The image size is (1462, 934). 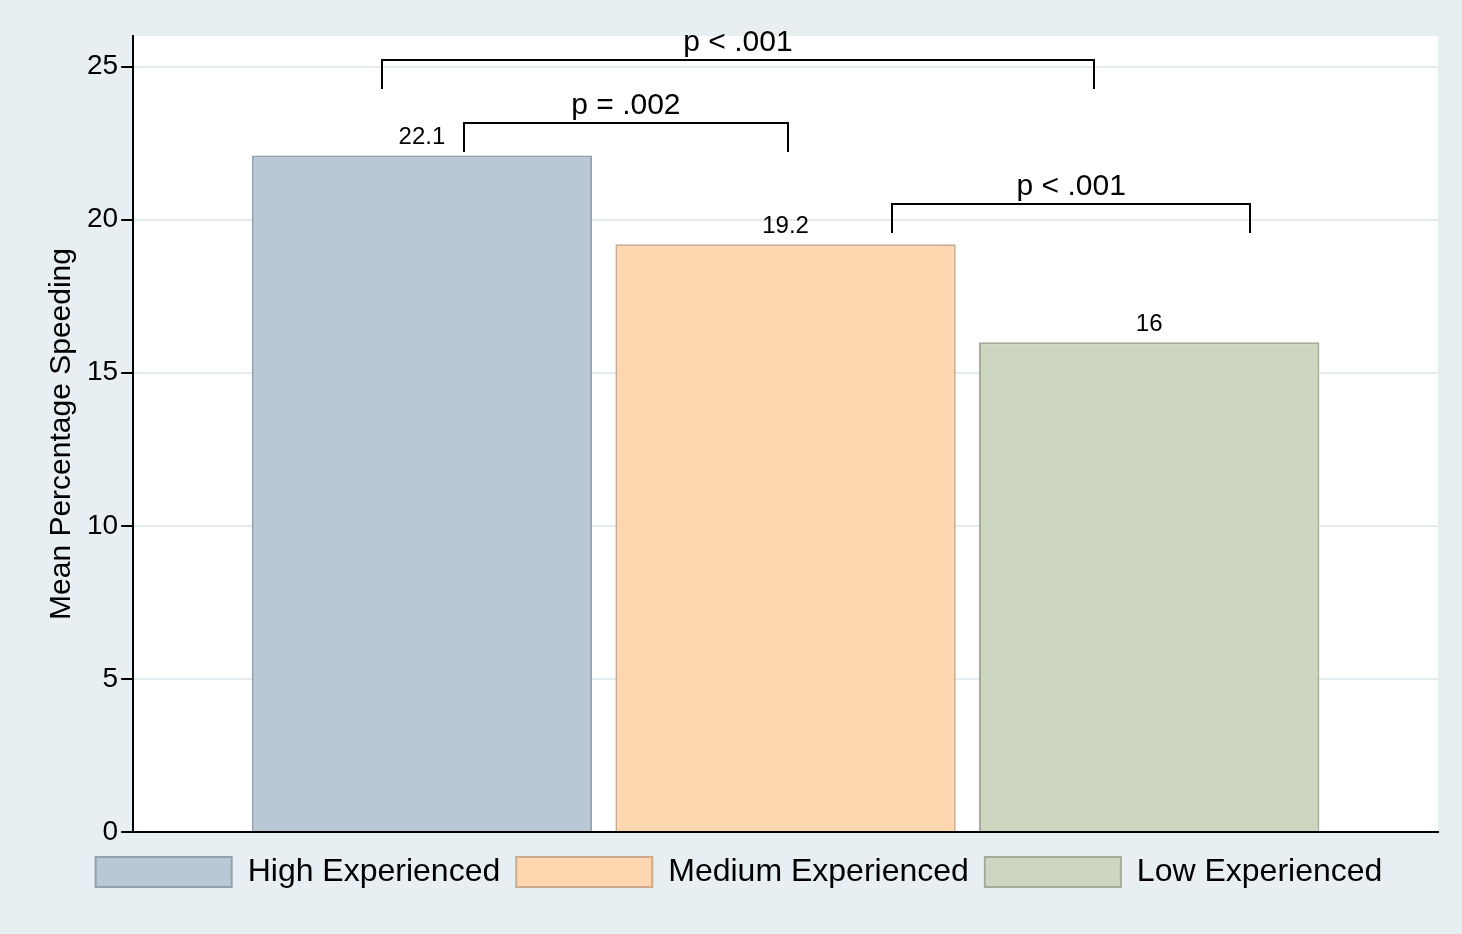 I want to click on data-label: 19.2, so click(x=785, y=224).